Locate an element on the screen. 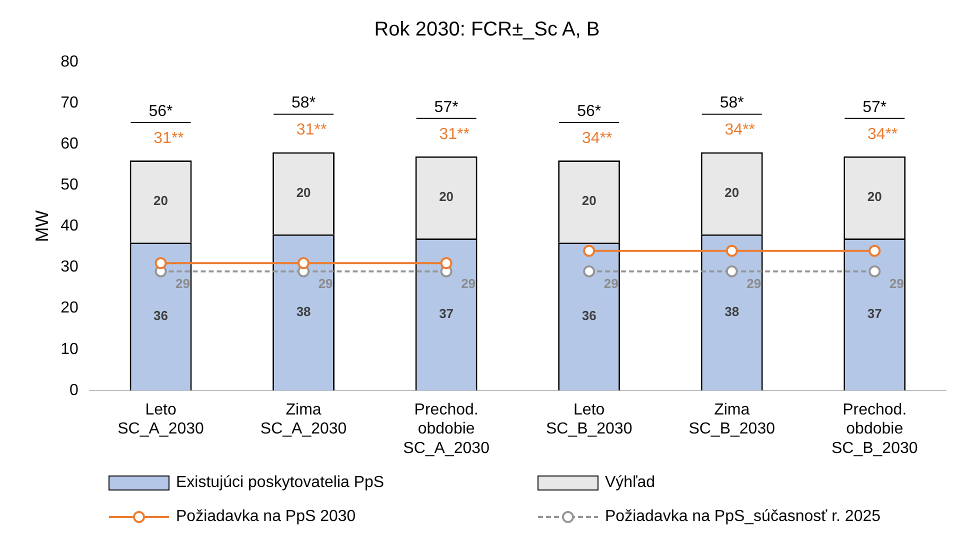 This screenshot has height=557, width=974. legend-label: Požiadavka na PpS_súčasnosť r. 2025 is located at coordinates (743, 517).